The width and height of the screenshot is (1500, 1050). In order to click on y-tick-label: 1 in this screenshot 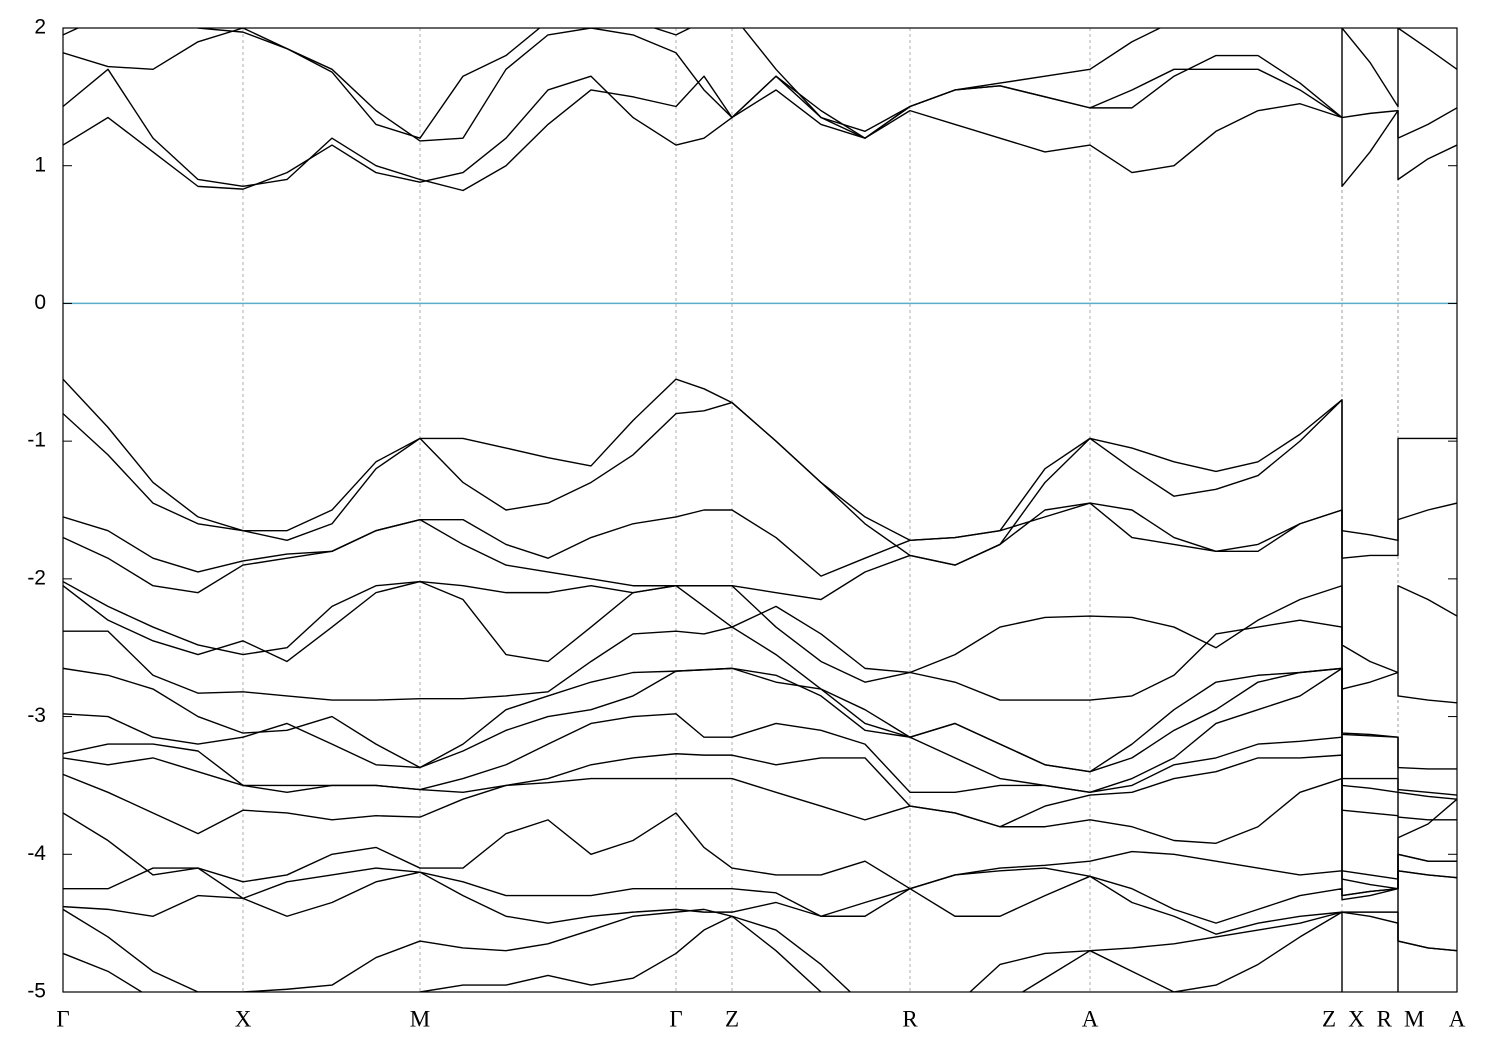, I will do `click(40, 164)`.